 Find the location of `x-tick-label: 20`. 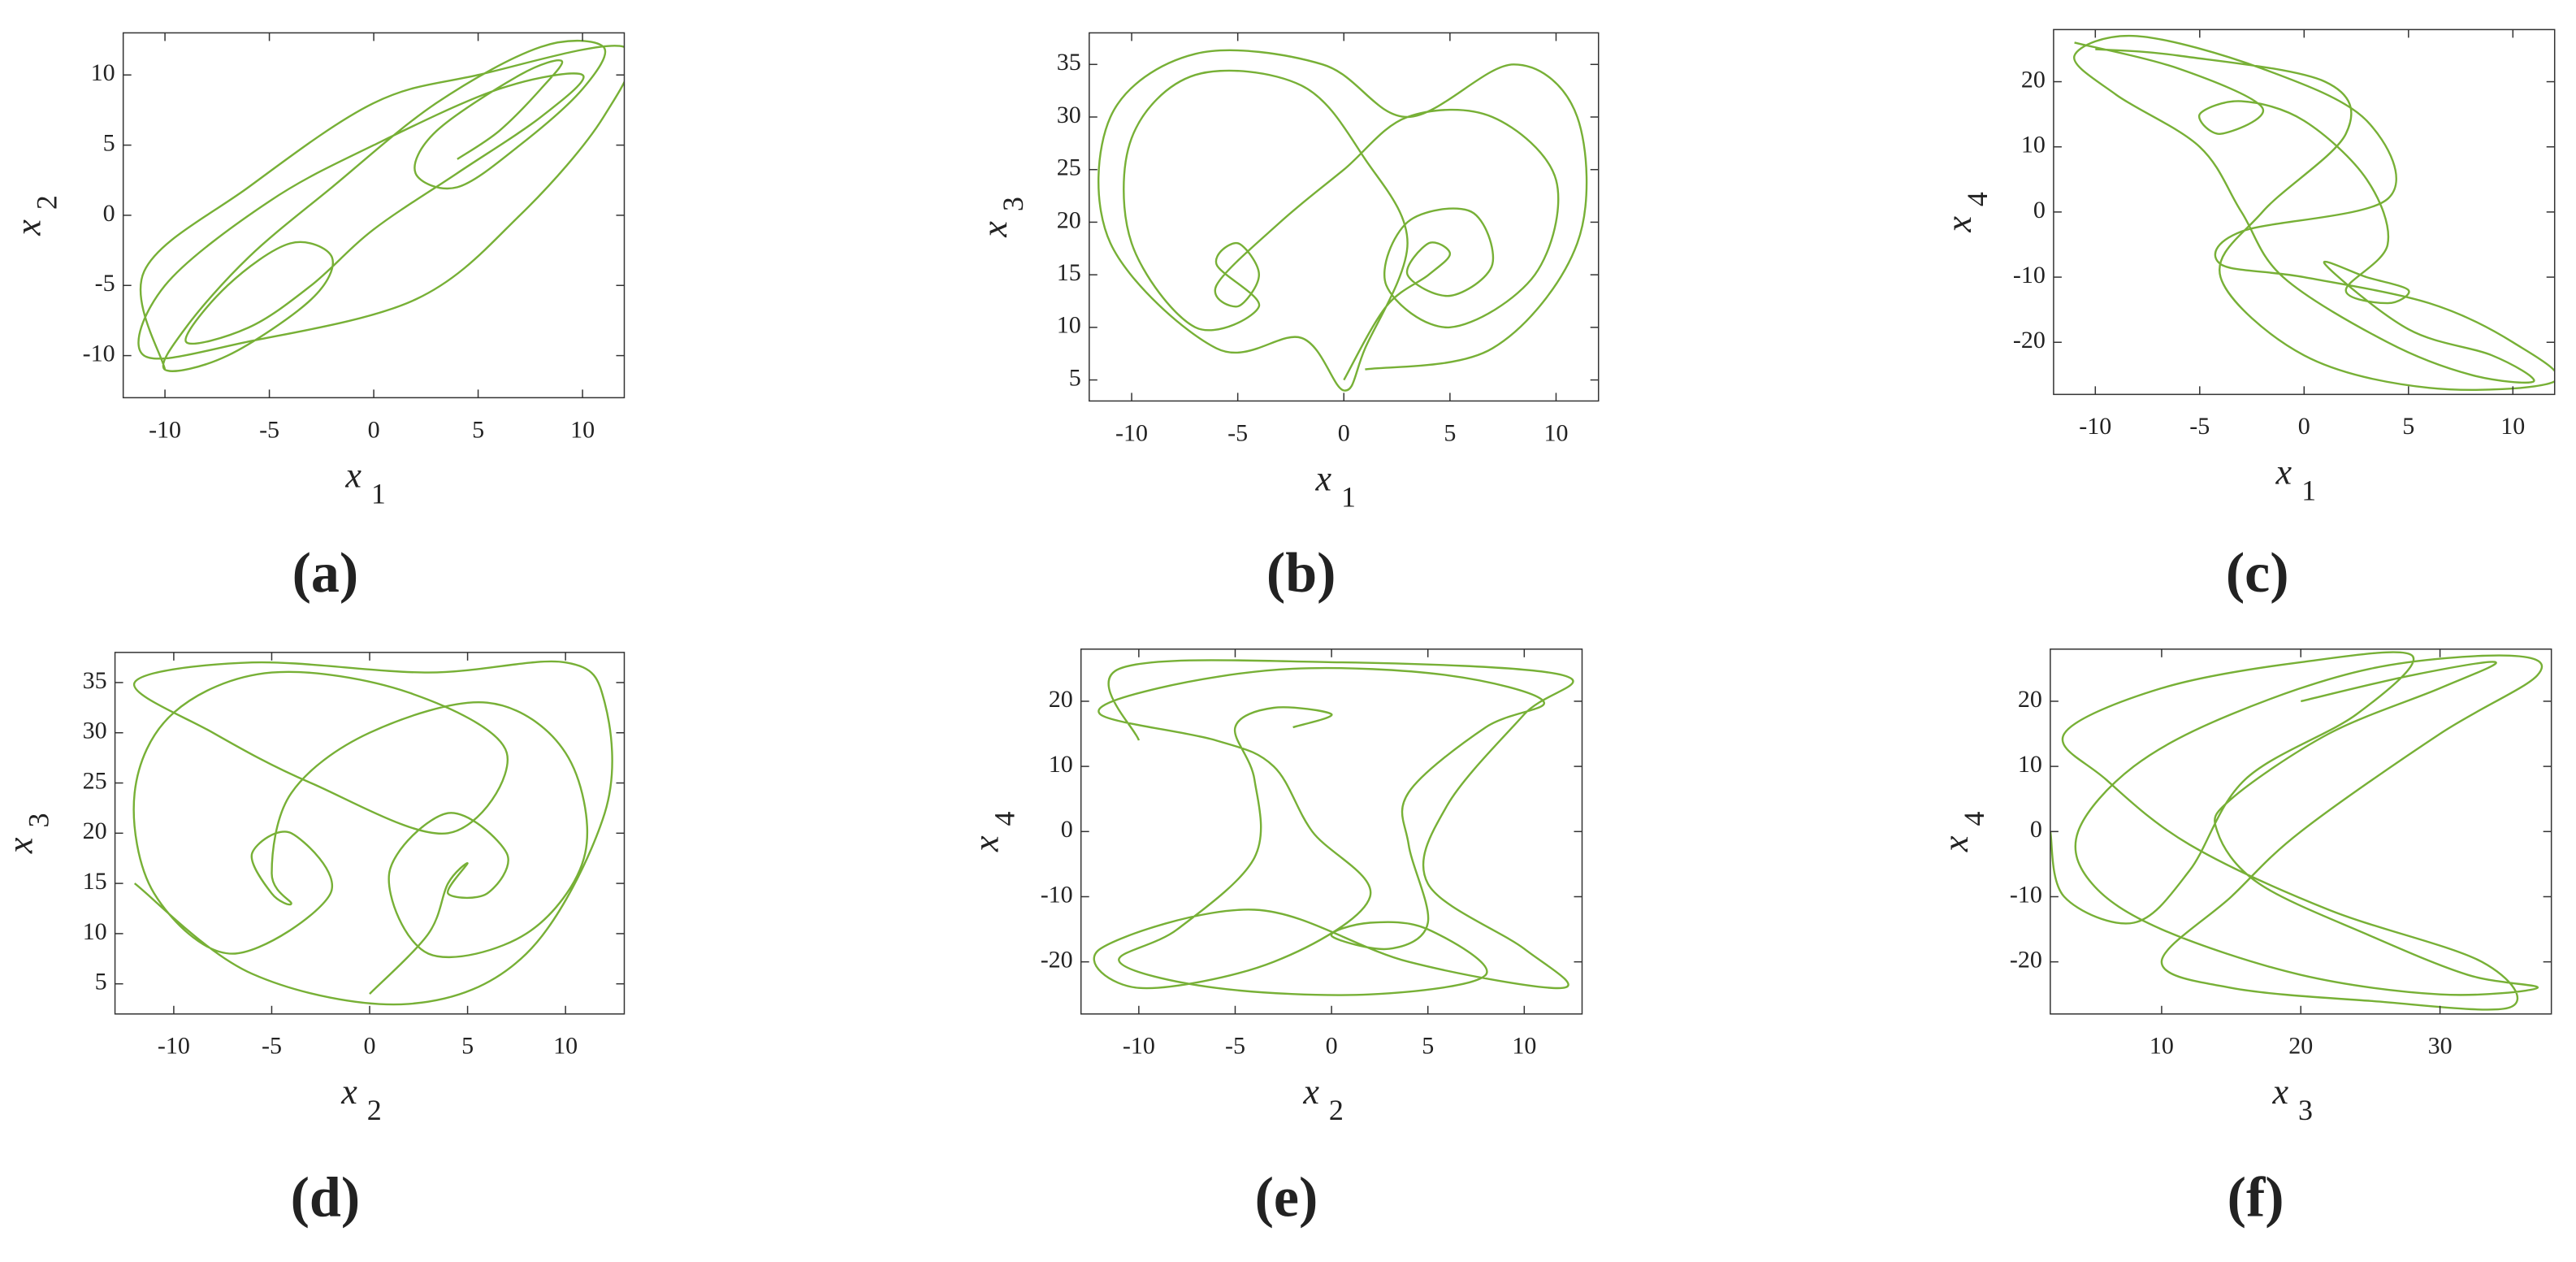

x-tick-label: 20 is located at coordinates (2300, 1046).